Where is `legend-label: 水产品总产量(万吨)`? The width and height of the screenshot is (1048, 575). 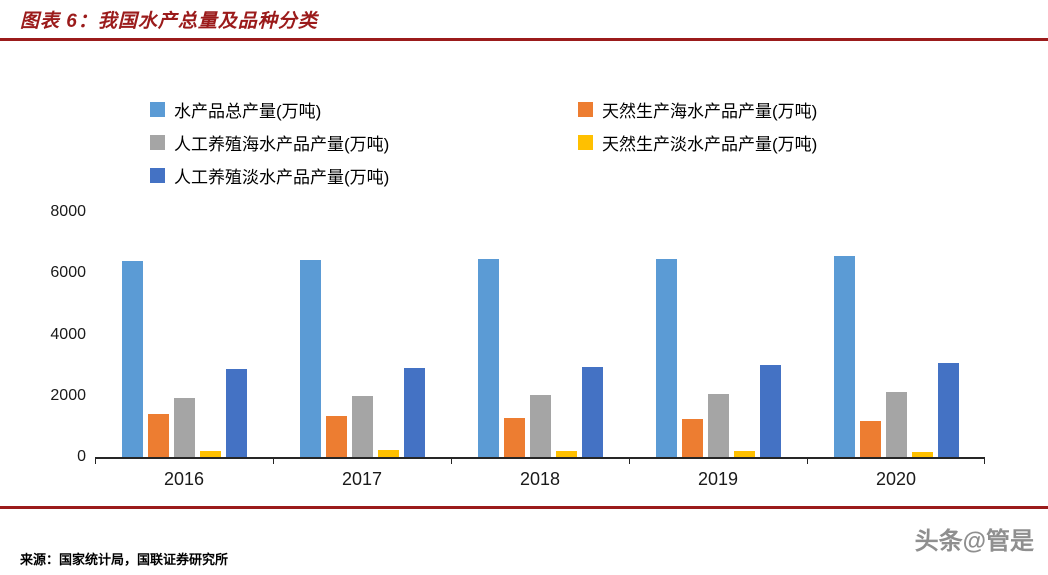 legend-label: 水产品总产量(万吨) is located at coordinates (248, 111).